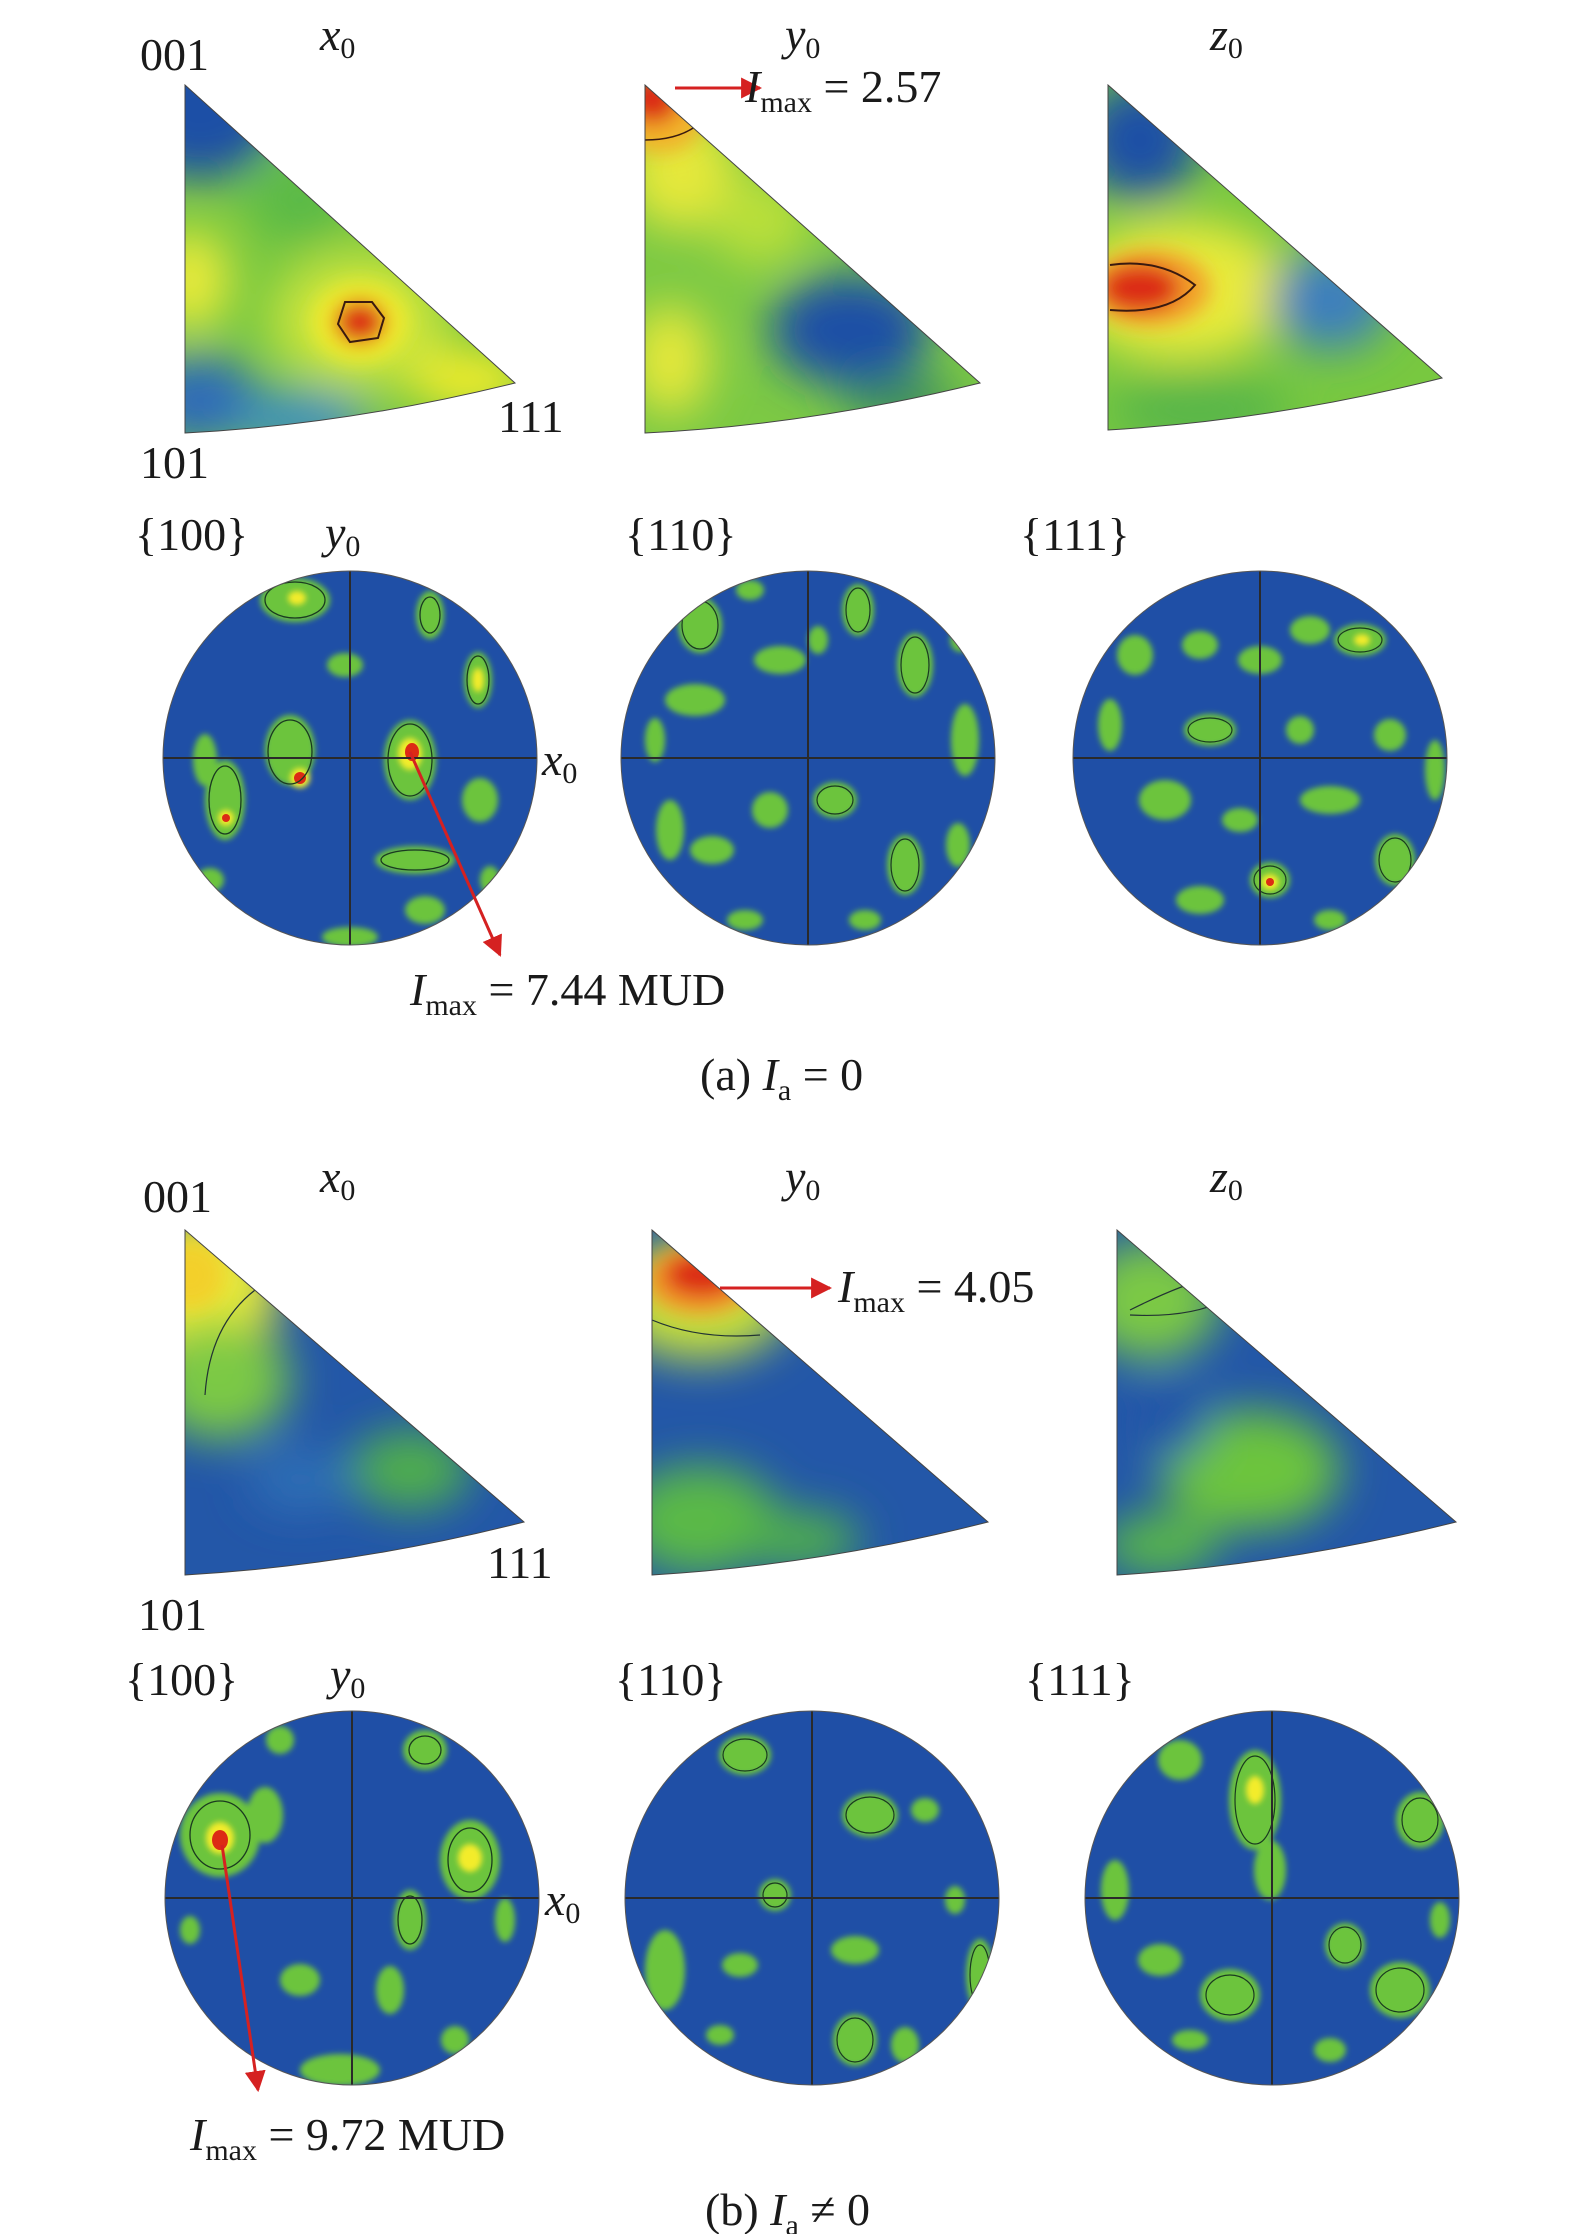 The height and width of the screenshot is (2234, 1575). What do you see at coordinates (800, 37) in the screenshot?
I see `ipf-axis-label-a-y: y0` at bounding box center [800, 37].